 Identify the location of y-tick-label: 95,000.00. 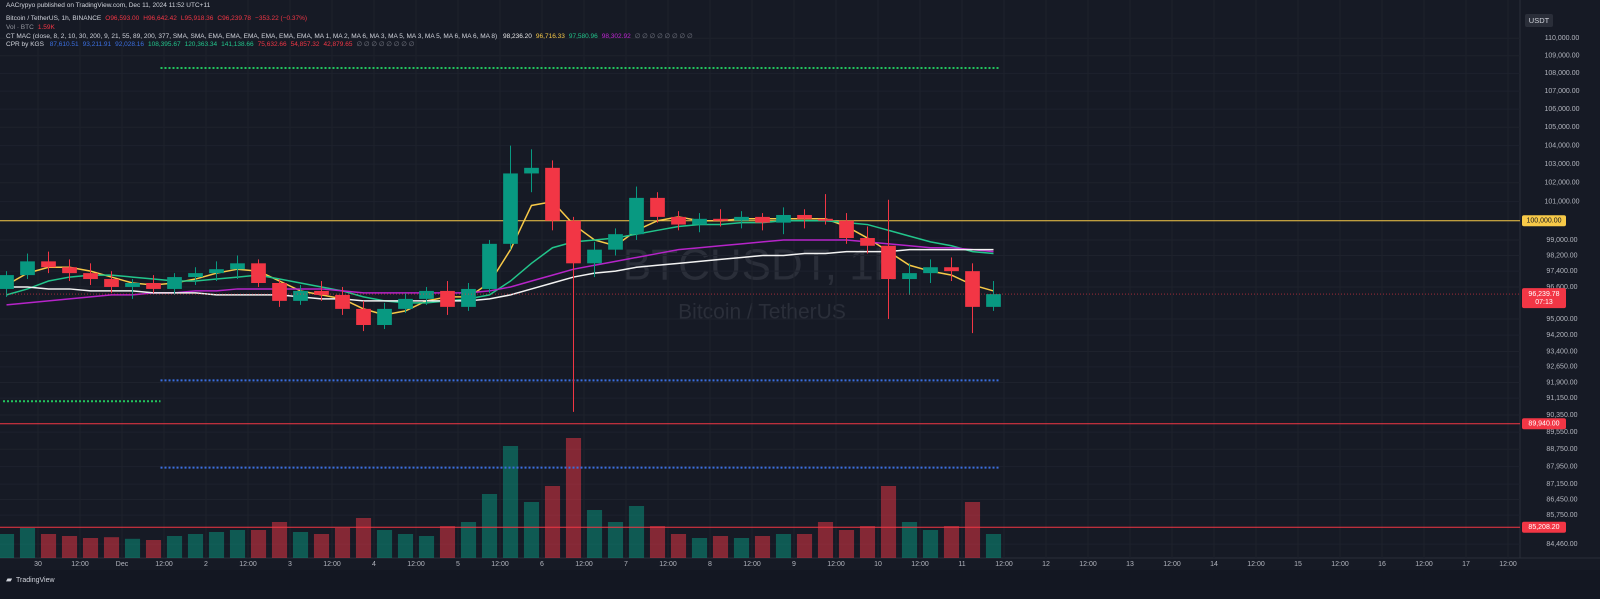
(1561, 319).